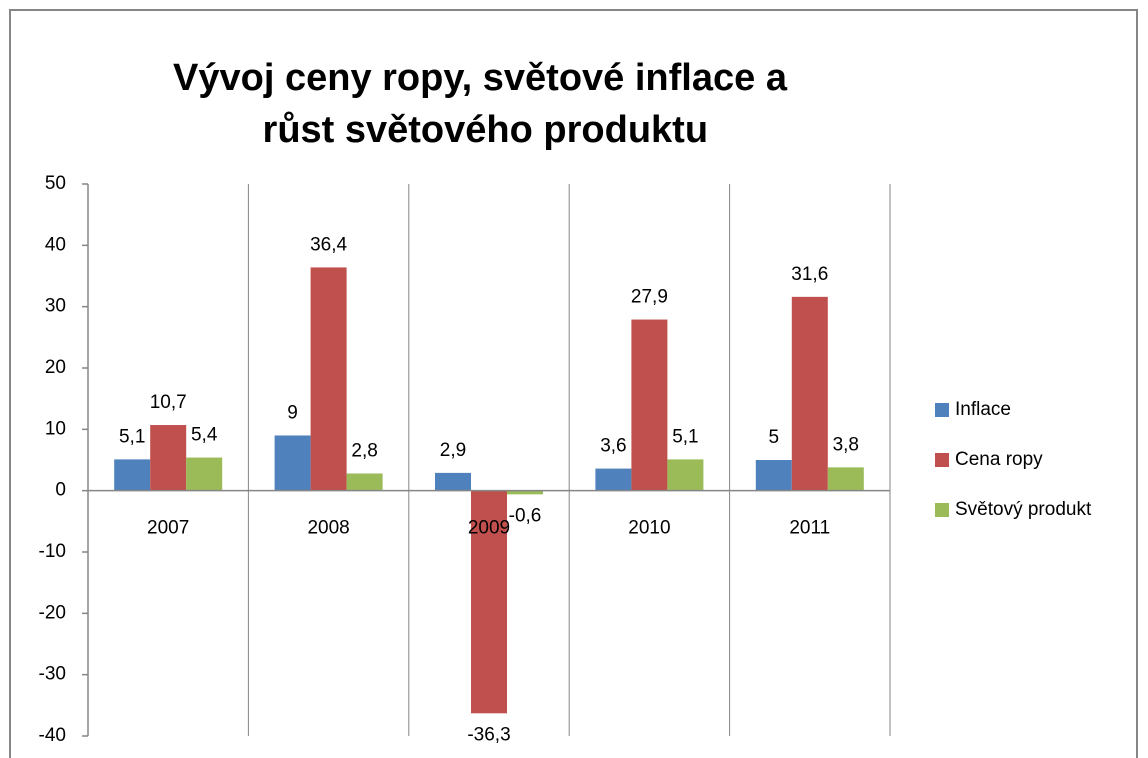  What do you see at coordinates (328, 528) in the screenshot?
I see `x-tick-label: 2008` at bounding box center [328, 528].